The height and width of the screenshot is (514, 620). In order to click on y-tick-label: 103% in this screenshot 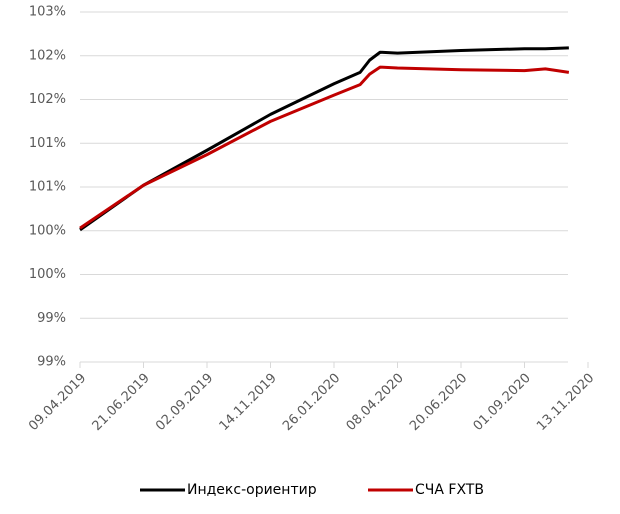, I will do `click(47, 12)`.